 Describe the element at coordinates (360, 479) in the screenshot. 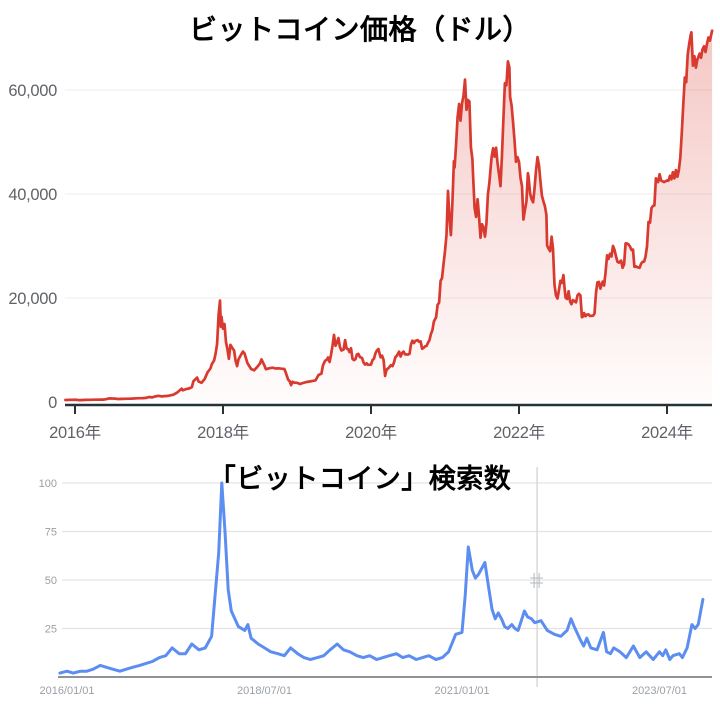

I see `search-chart-title: 「ビットコイン」検索数` at that location.